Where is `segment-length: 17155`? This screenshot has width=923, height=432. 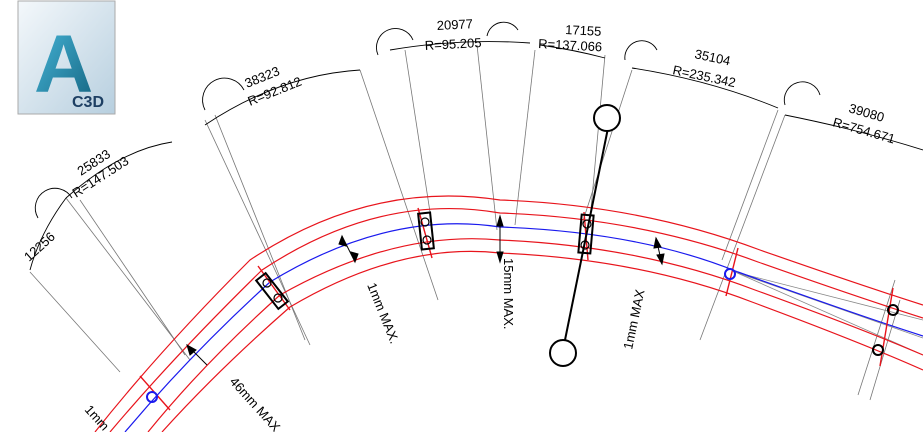 segment-length: 17155 is located at coordinates (583, 30).